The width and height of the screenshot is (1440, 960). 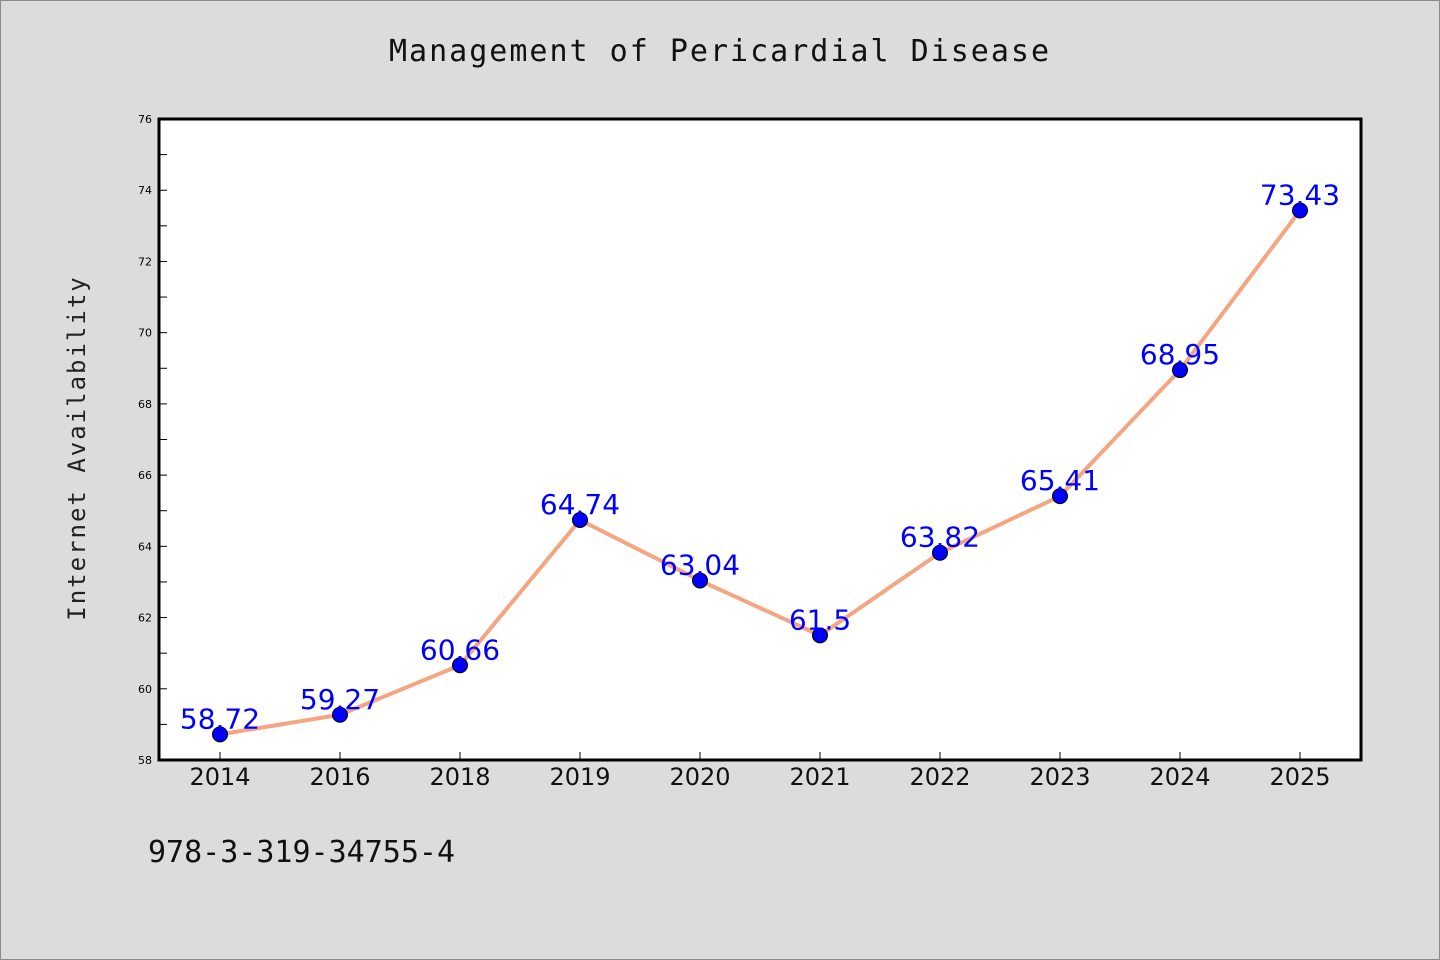 What do you see at coordinates (1060, 480) in the screenshot?
I see `data-label: 65.41` at bounding box center [1060, 480].